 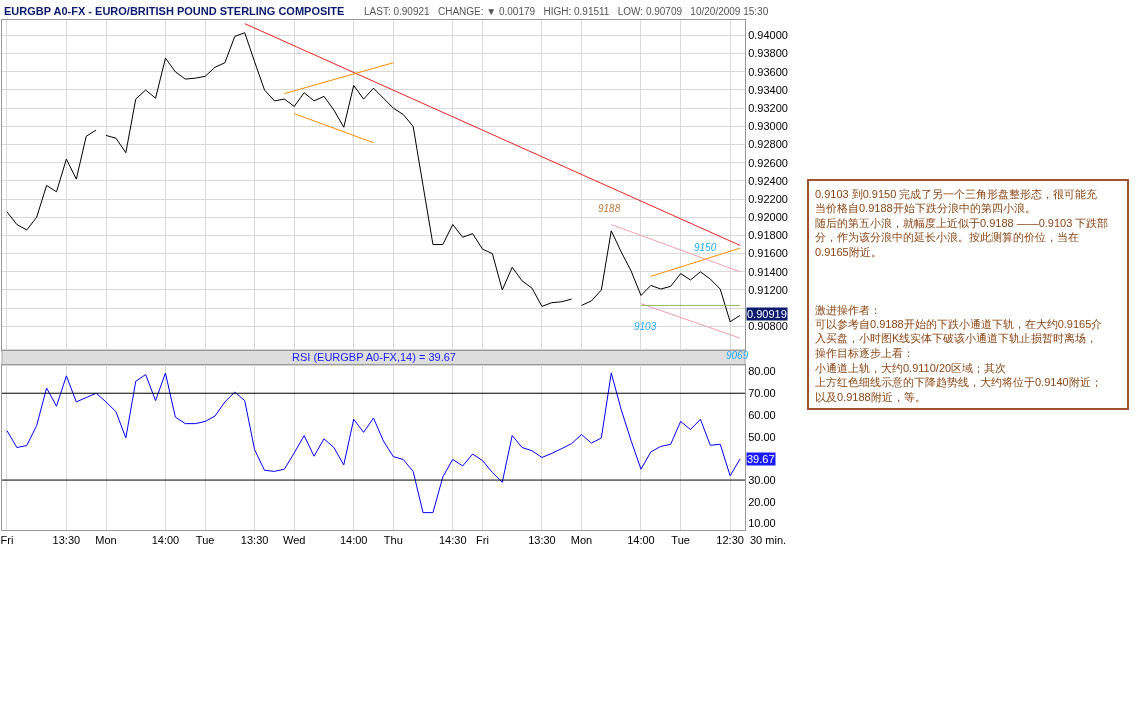 I want to click on y-tick-label: 0.93000, so click(x=768, y=126).